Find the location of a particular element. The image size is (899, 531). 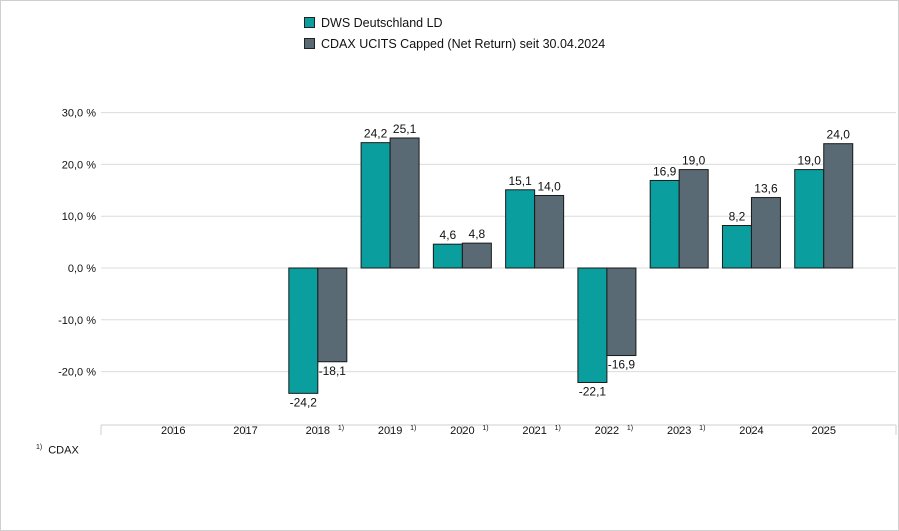

data-label: 4,8 is located at coordinates (477, 234).